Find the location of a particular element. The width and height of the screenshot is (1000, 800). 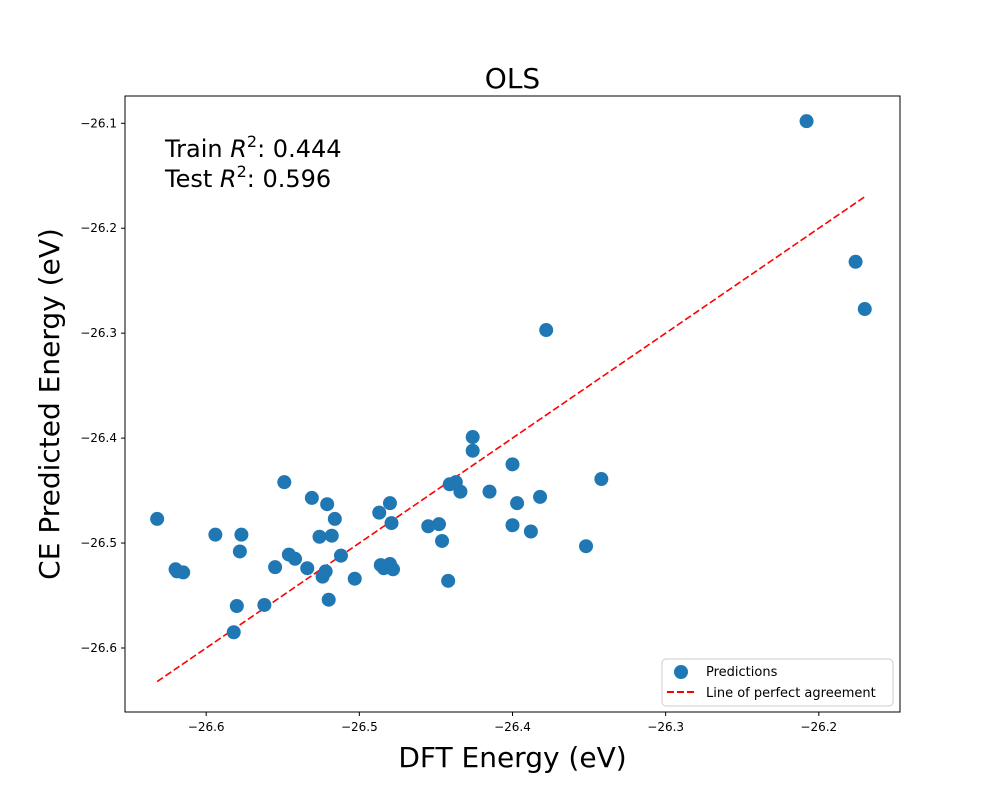

y-tick-label: −26.1 is located at coordinates (98, 123).